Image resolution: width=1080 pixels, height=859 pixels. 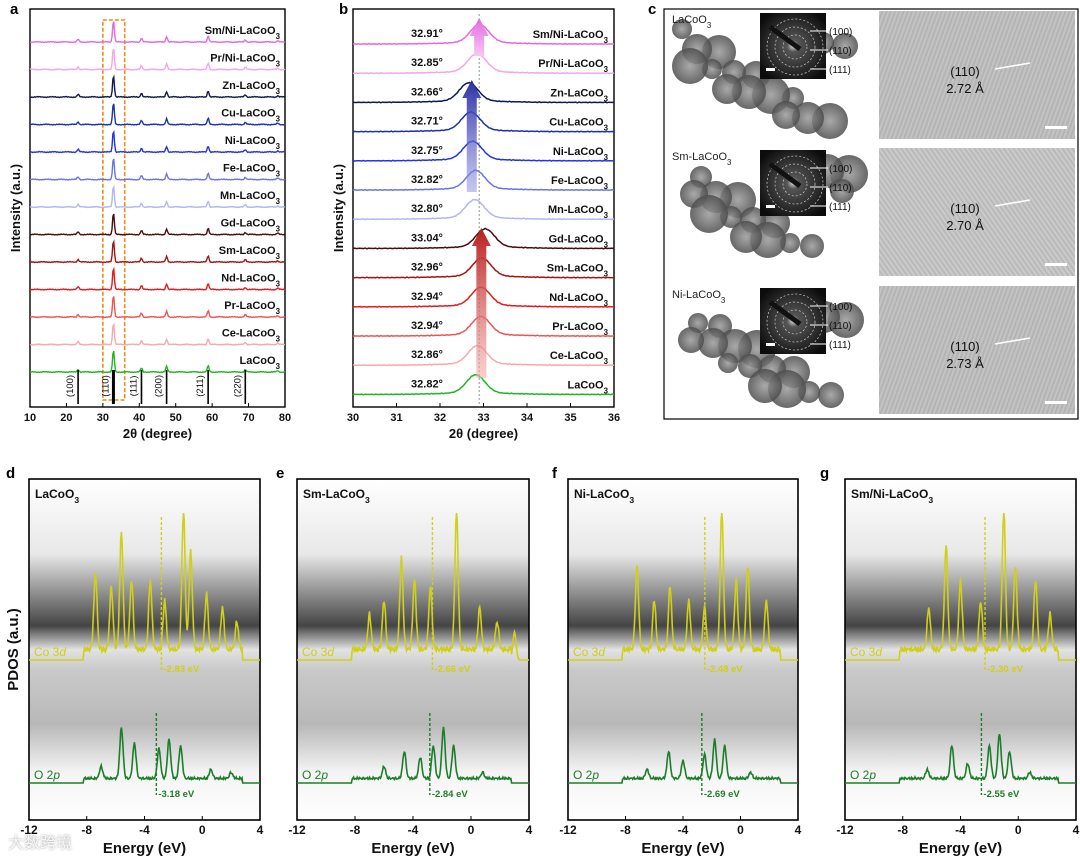 I want to click on reference-tick-label-1: (110), so click(x=105, y=385).